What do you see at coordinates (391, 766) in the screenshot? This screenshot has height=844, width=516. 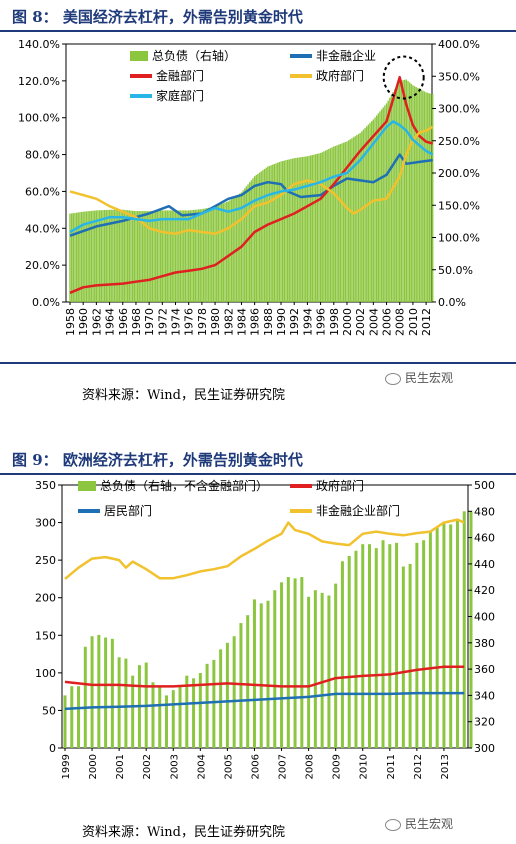 I see `x-tick-label: 2011` at bounding box center [391, 766].